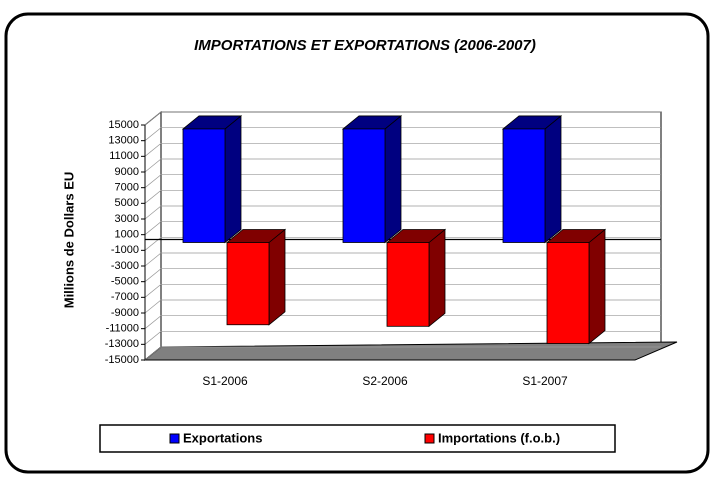 This screenshot has height=477, width=716. Describe the element at coordinates (125, 250) in the screenshot. I see `y-tick-label: -1000` at that location.